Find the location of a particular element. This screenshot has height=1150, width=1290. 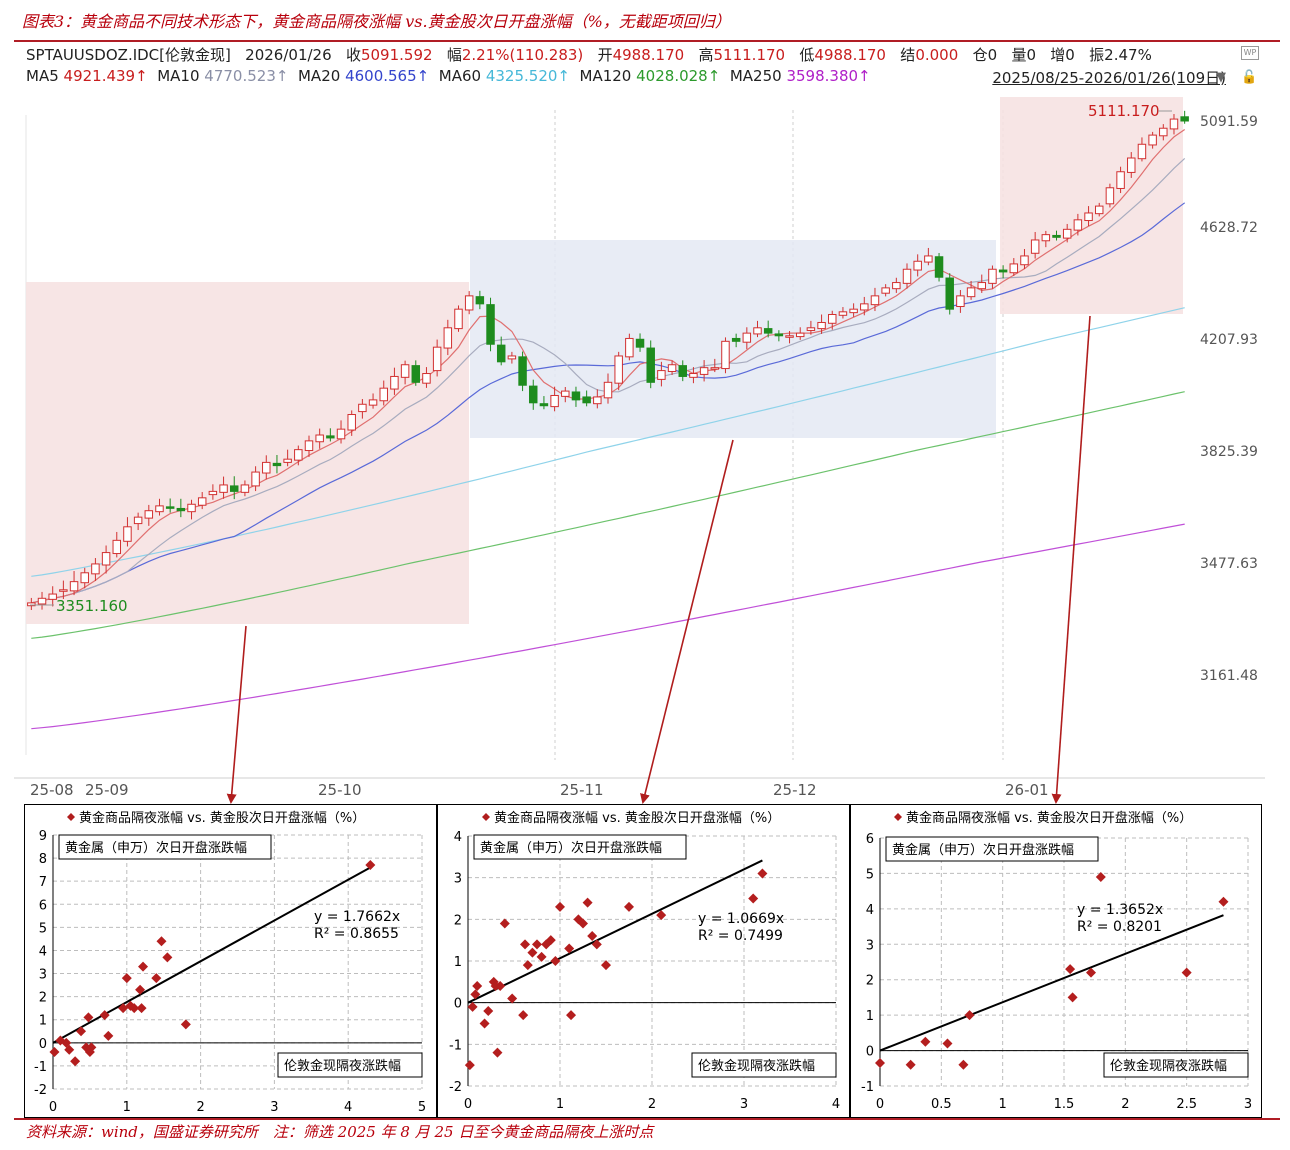

low-label: 低 is located at coordinates (807, 55).